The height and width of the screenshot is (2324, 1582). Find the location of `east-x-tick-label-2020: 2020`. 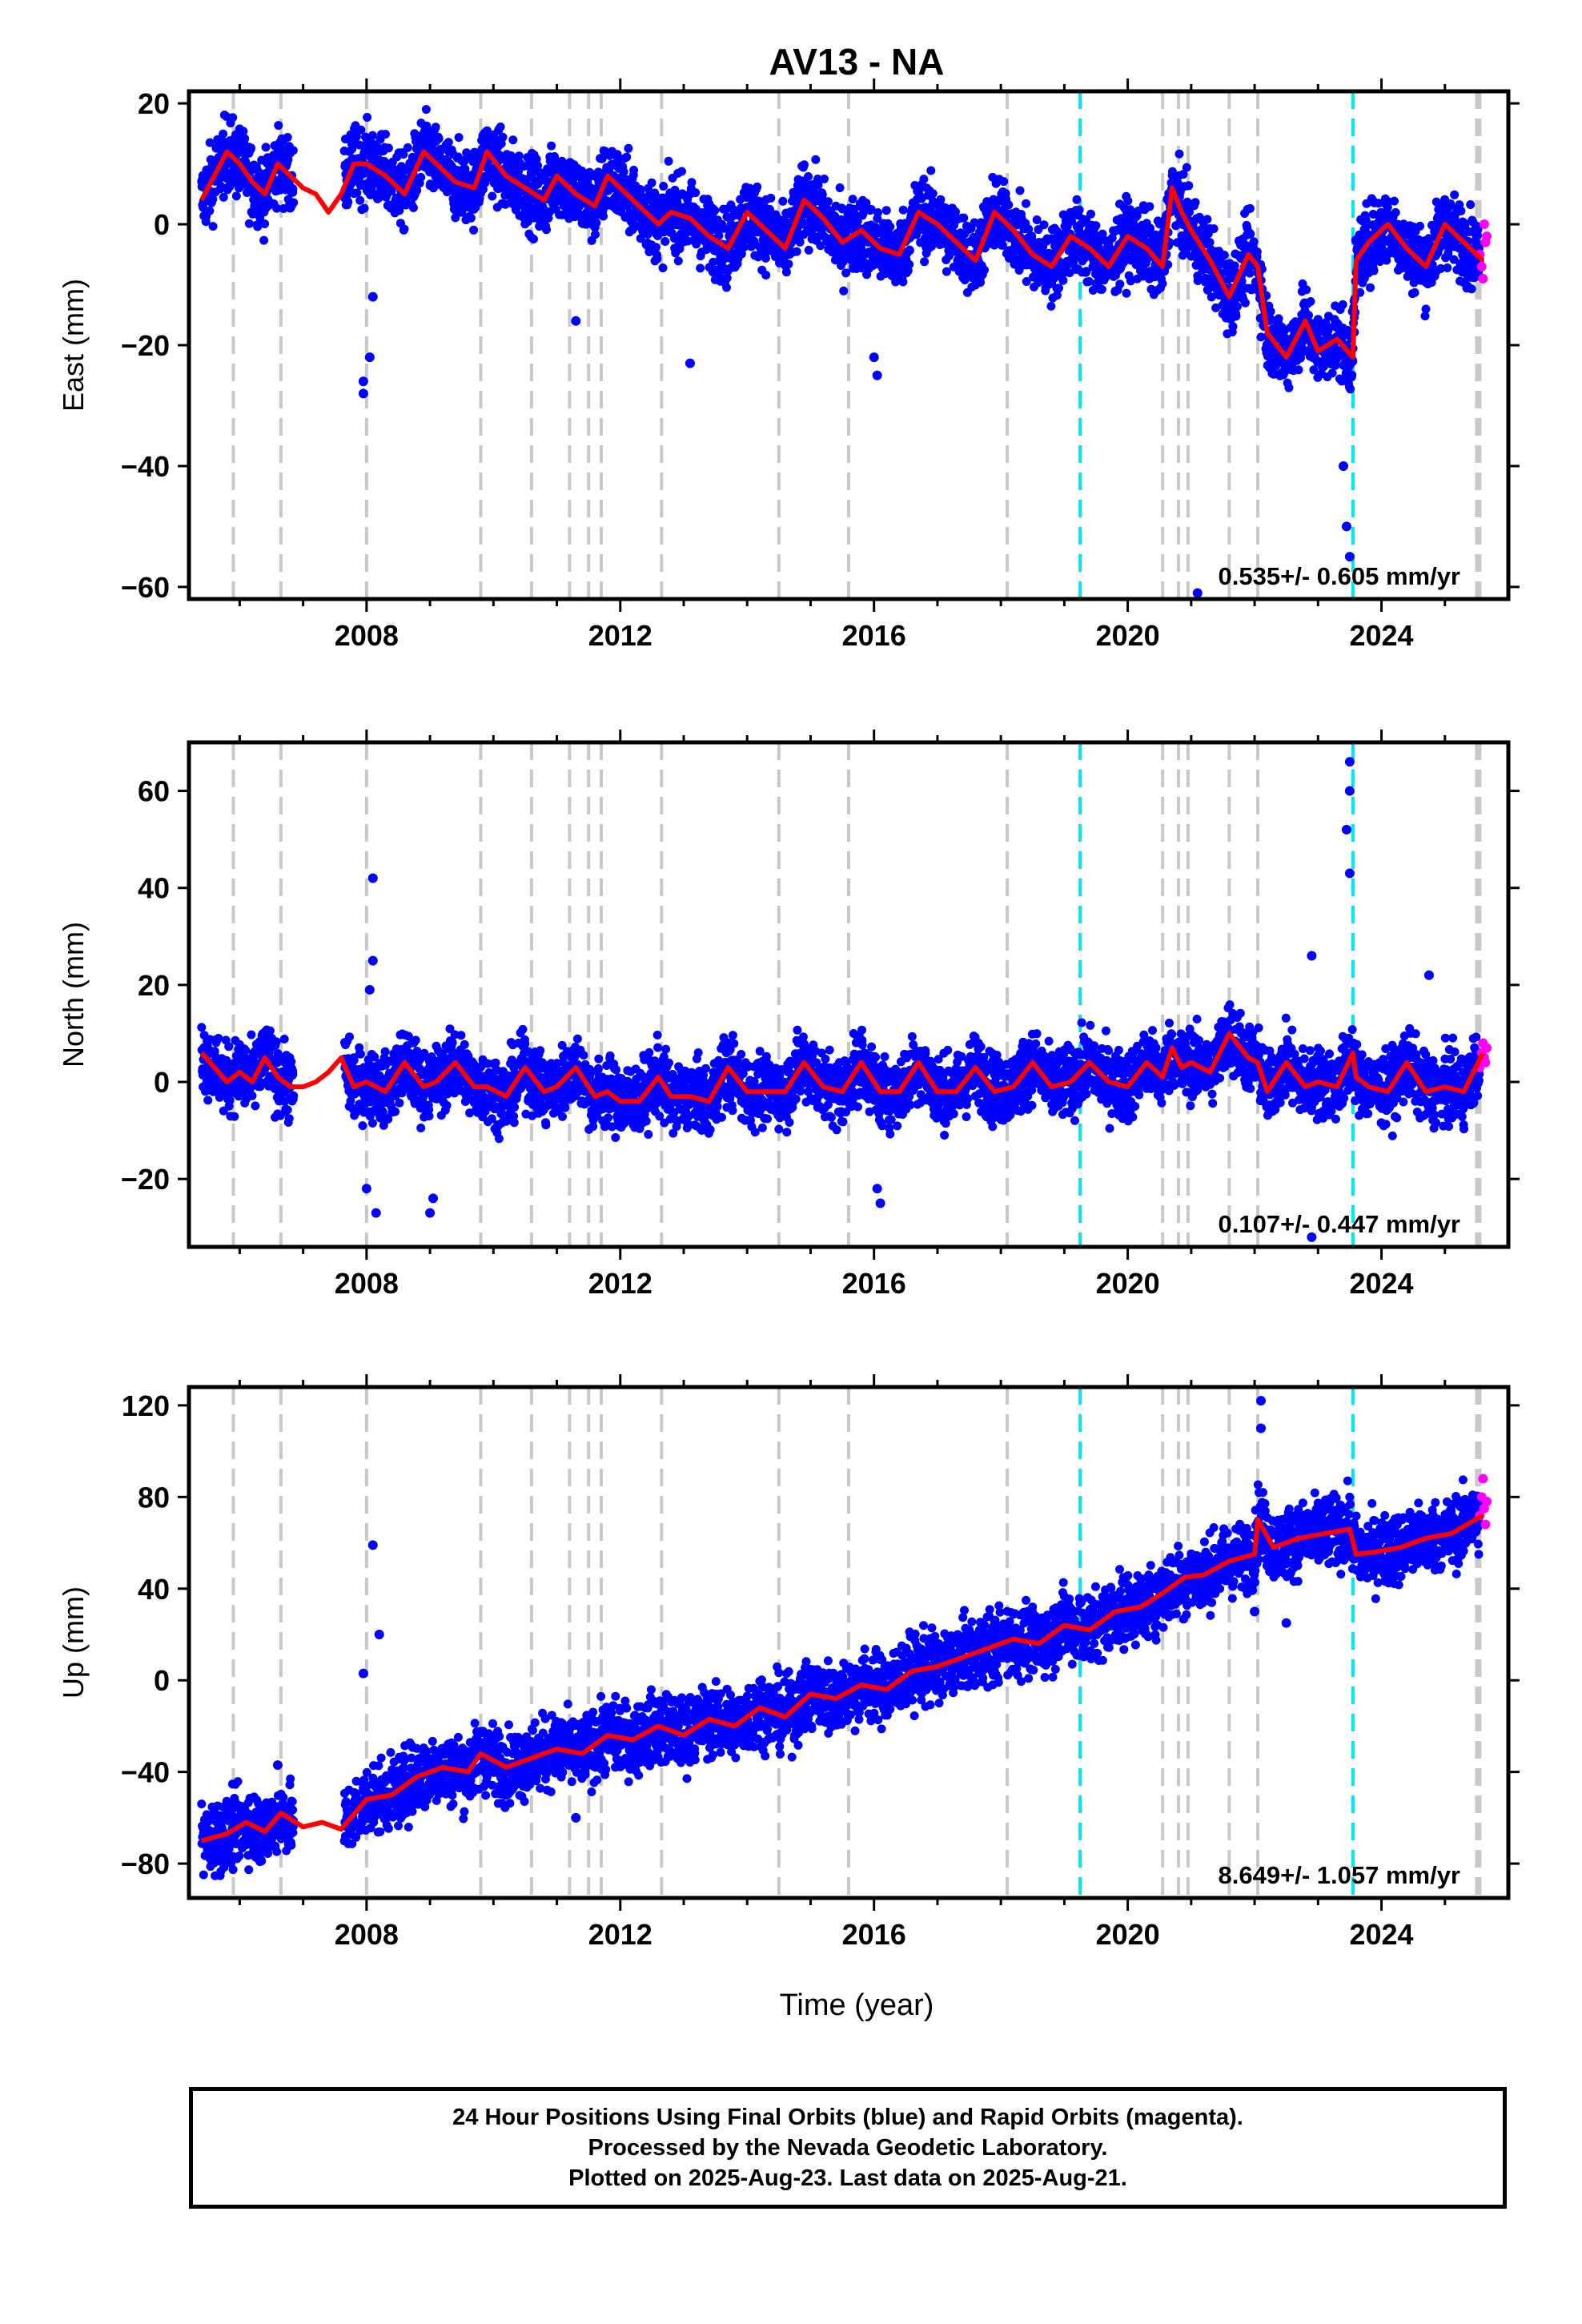

east-x-tick-label-2020: 2020 is located at coordinates (1128, 635).